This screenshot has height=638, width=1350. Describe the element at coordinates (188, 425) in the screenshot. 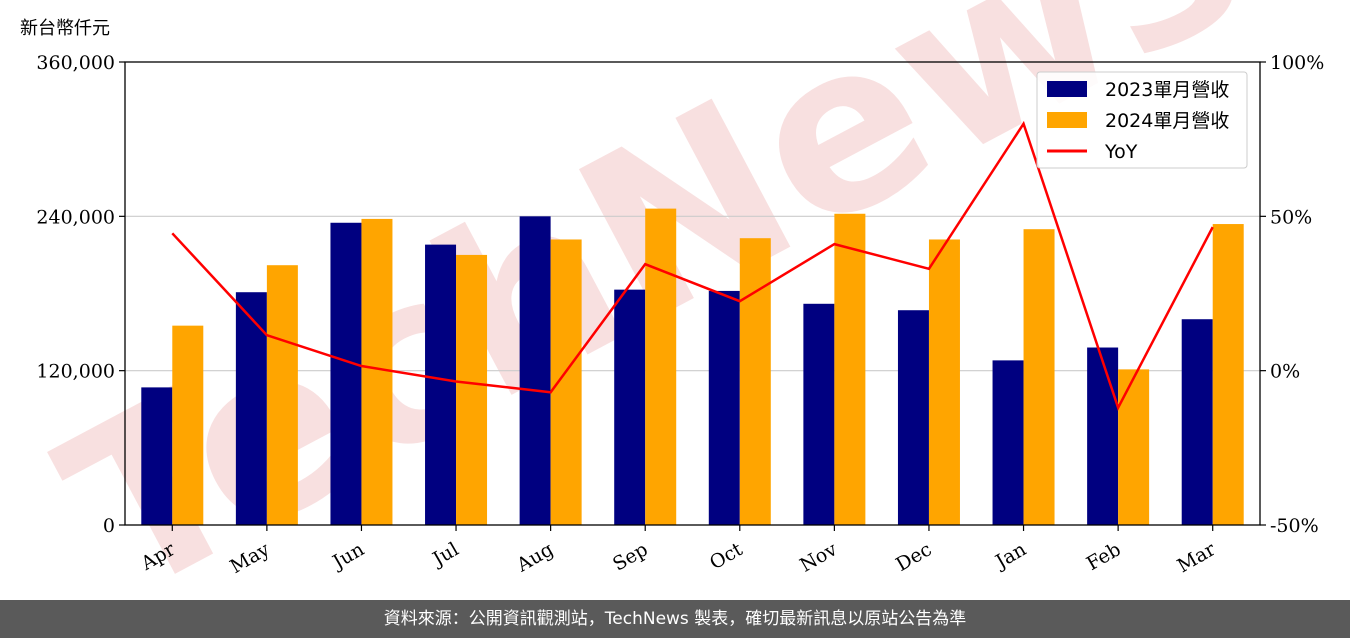

I see `bar-2024-apr` at that location.